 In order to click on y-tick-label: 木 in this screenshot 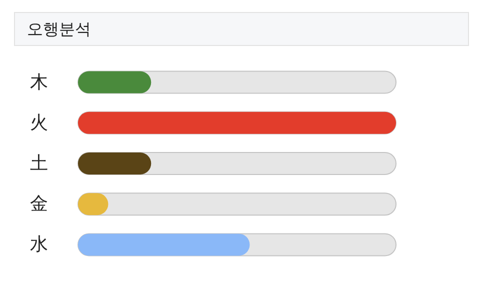, I will do `click(39, 82)`.